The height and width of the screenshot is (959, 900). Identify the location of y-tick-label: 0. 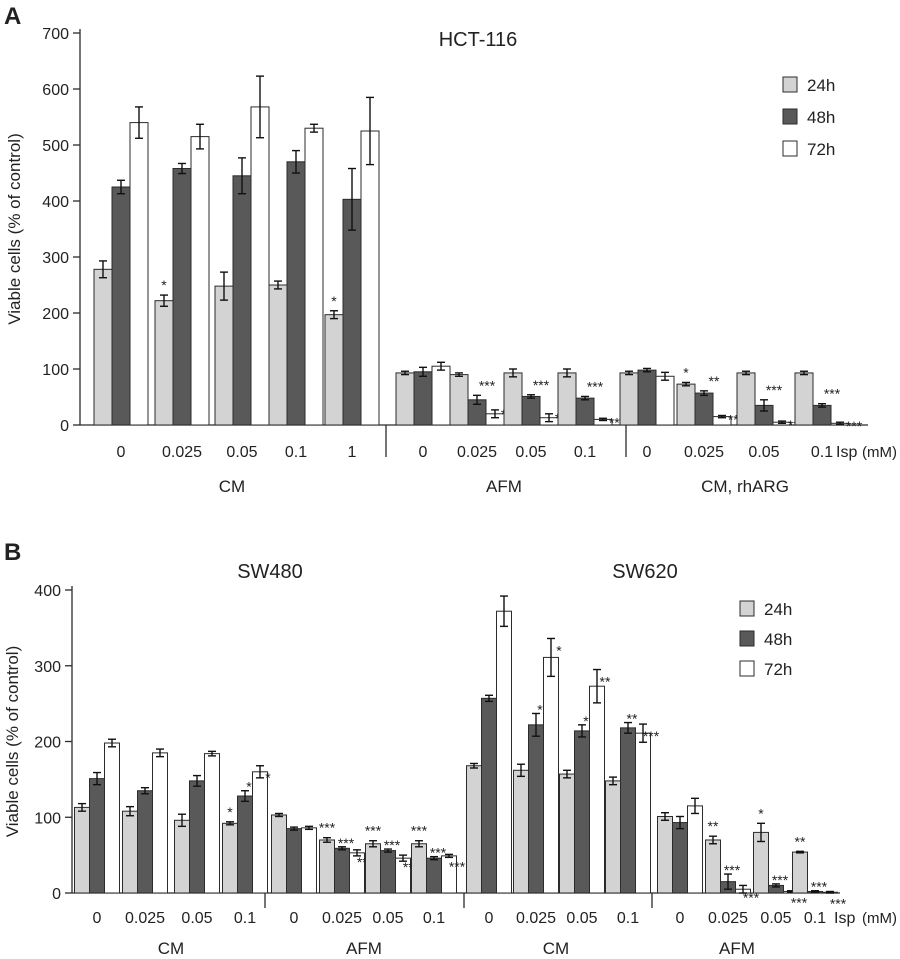
(56, 894).